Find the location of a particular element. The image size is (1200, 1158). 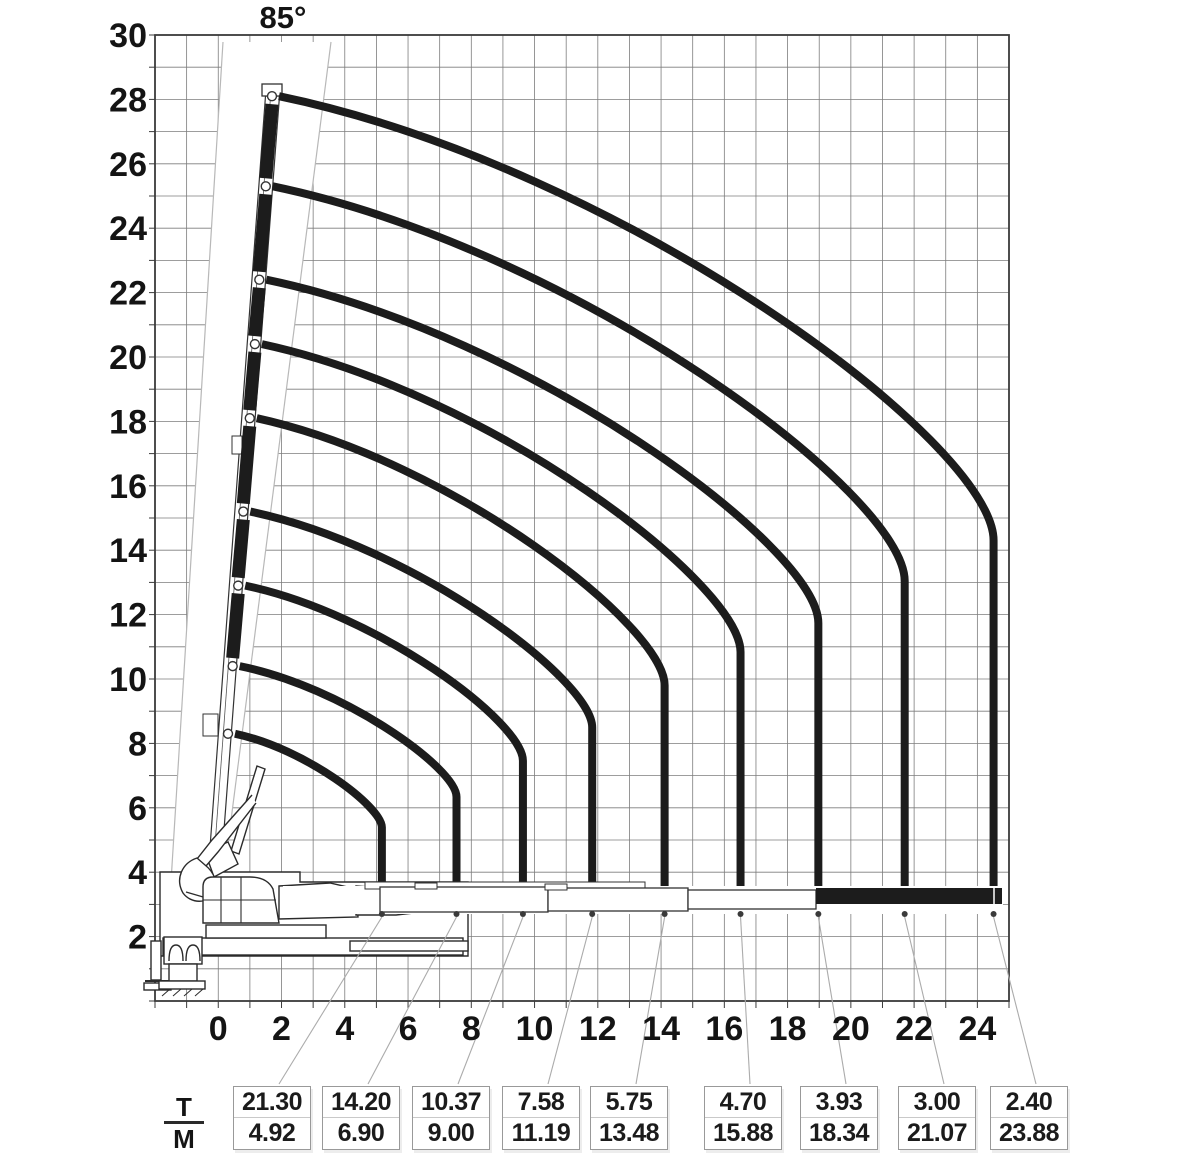

x-axis-label: 16 is located at coordinates (724, 1029).